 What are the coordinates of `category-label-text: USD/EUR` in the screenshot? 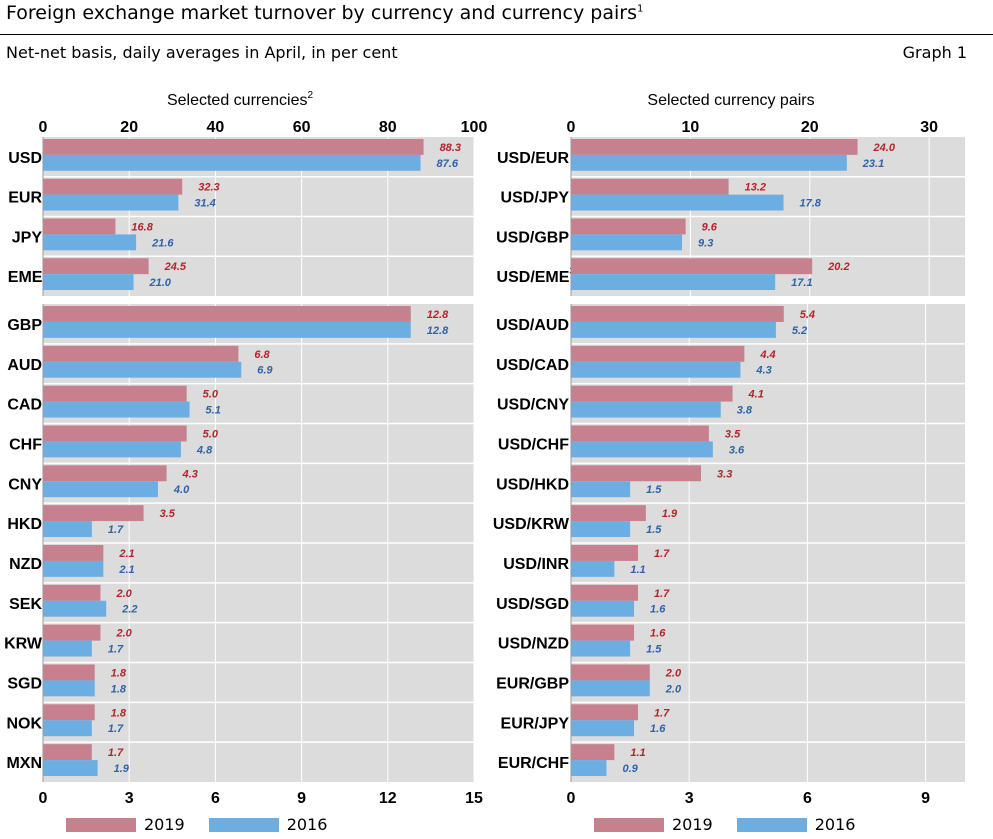 It's located at (533, 158).